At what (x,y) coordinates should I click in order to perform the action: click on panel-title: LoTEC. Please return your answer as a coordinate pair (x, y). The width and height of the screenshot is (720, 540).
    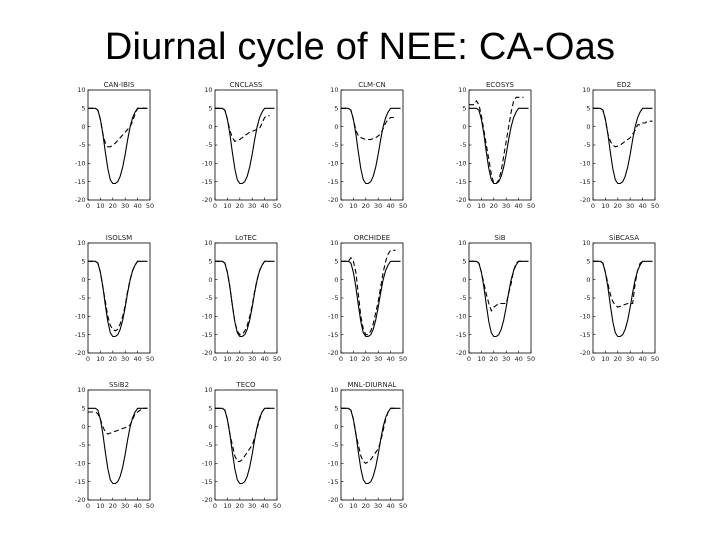
    Looking at the image, I should click on (246, 238).